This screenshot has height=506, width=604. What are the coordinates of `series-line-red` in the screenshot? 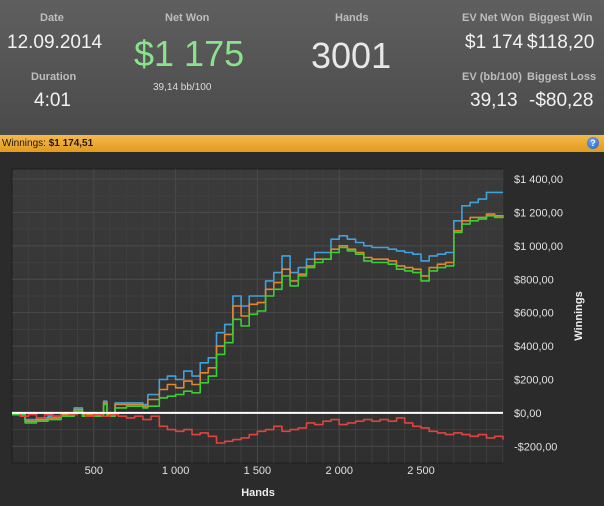 It's located at (258, 428).